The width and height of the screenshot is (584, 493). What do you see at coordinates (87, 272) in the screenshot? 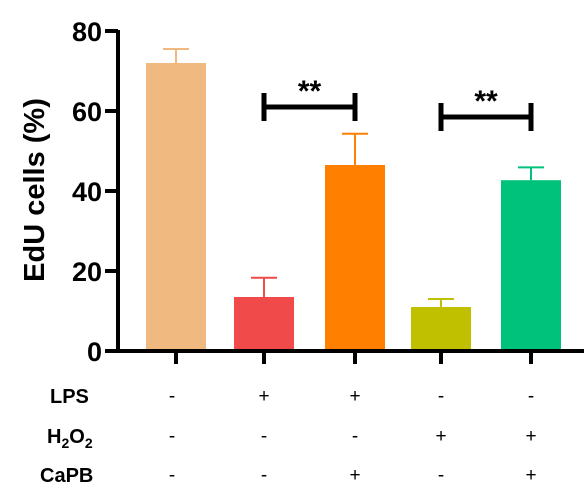
I see `y-tick-label: 20` at bounding box center [87, 272].